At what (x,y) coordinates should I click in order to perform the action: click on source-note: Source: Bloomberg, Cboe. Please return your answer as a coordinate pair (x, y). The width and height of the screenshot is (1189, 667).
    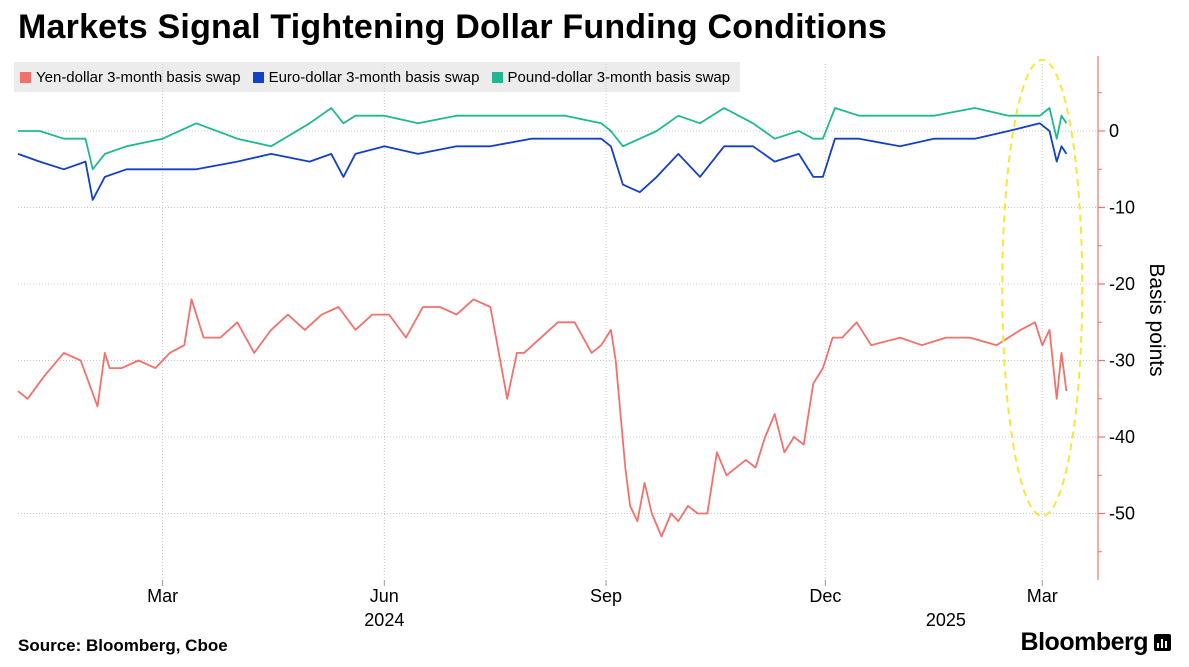
    Looking at the image, I should click on (123, 645).